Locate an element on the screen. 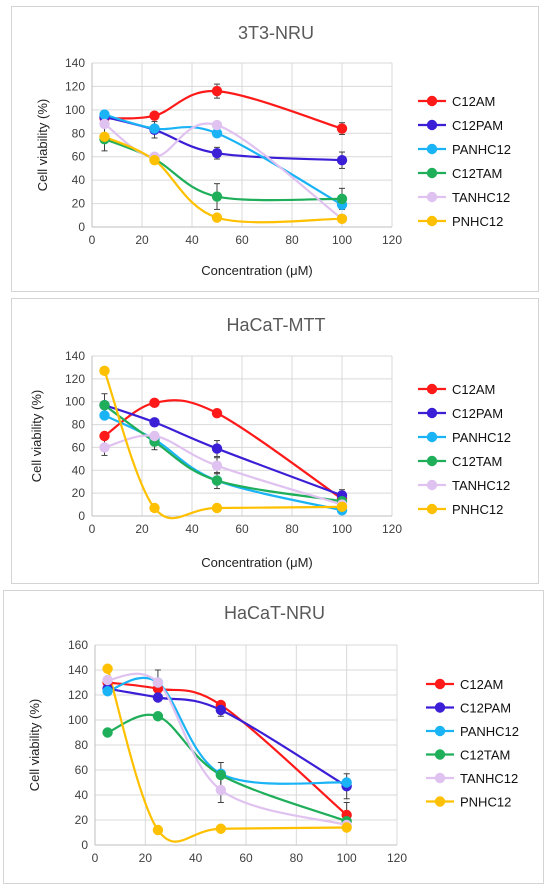 This screenshot has width=550, height=889. legend-item-panhc12: PANHC12 is located at coordinates (464, 149).